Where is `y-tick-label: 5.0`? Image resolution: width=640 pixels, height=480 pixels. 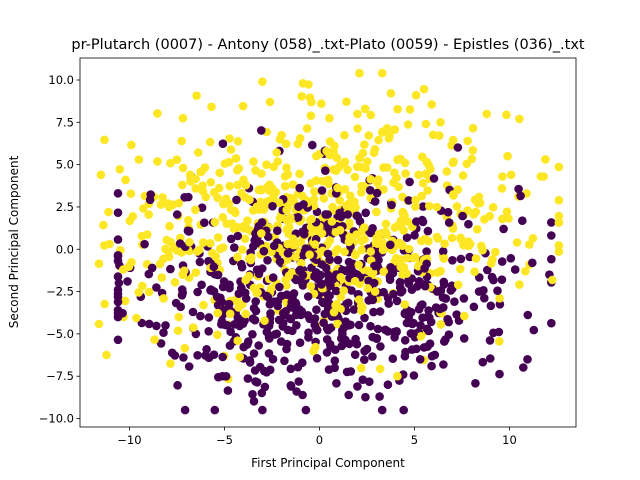 y-tick-label: 5.0 is located at coordinates (65, 165).